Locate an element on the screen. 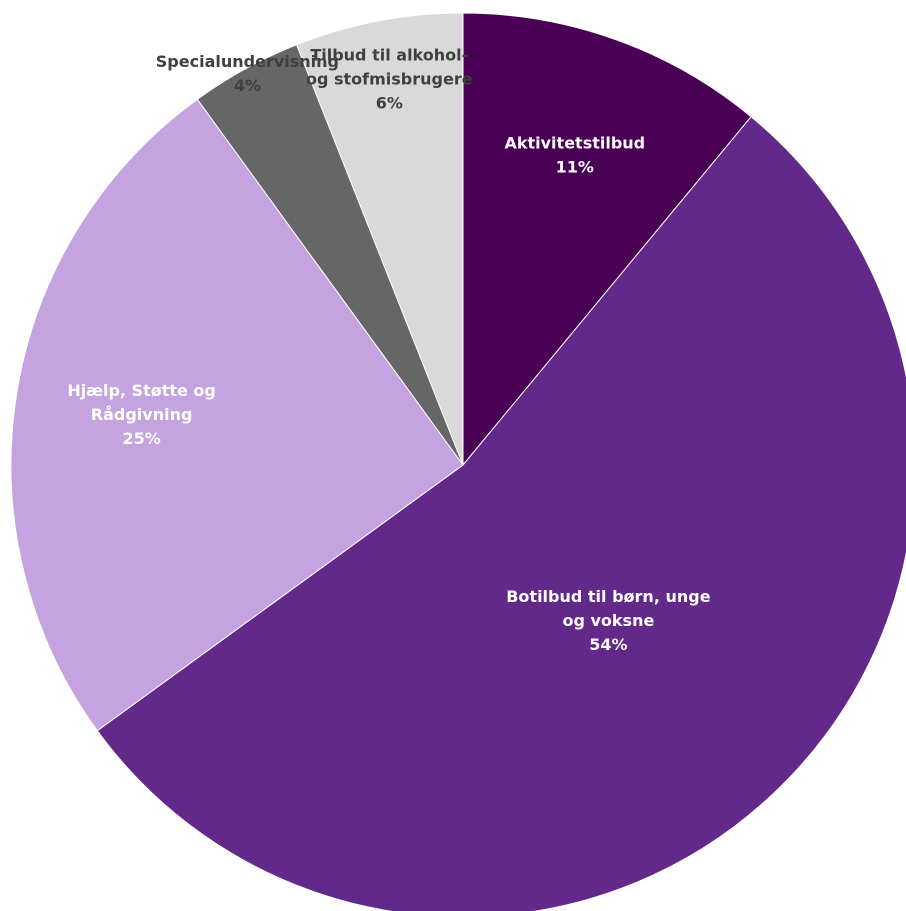  slice-category-label: Hjælp, Støtte og is located at coordinates (141, 390).